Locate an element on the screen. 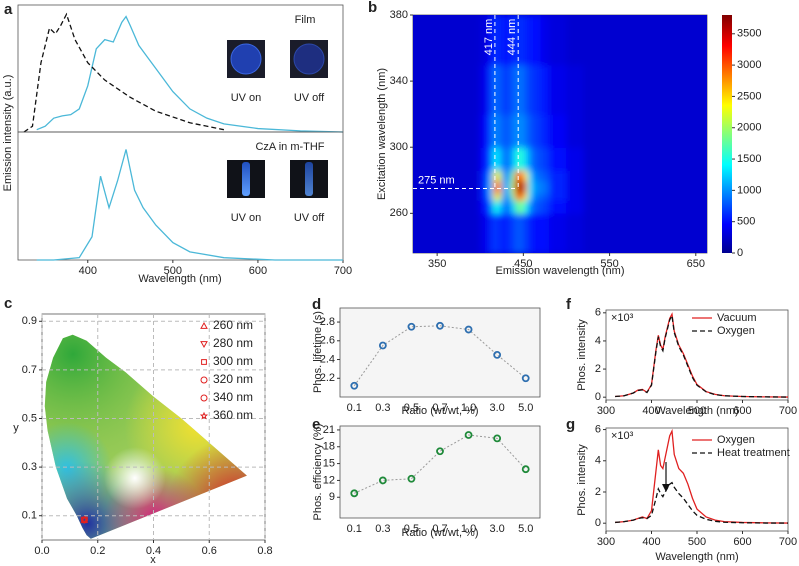 The image size is (799, 566). legend-label: Oxygen is located at coordinates (736, 331).